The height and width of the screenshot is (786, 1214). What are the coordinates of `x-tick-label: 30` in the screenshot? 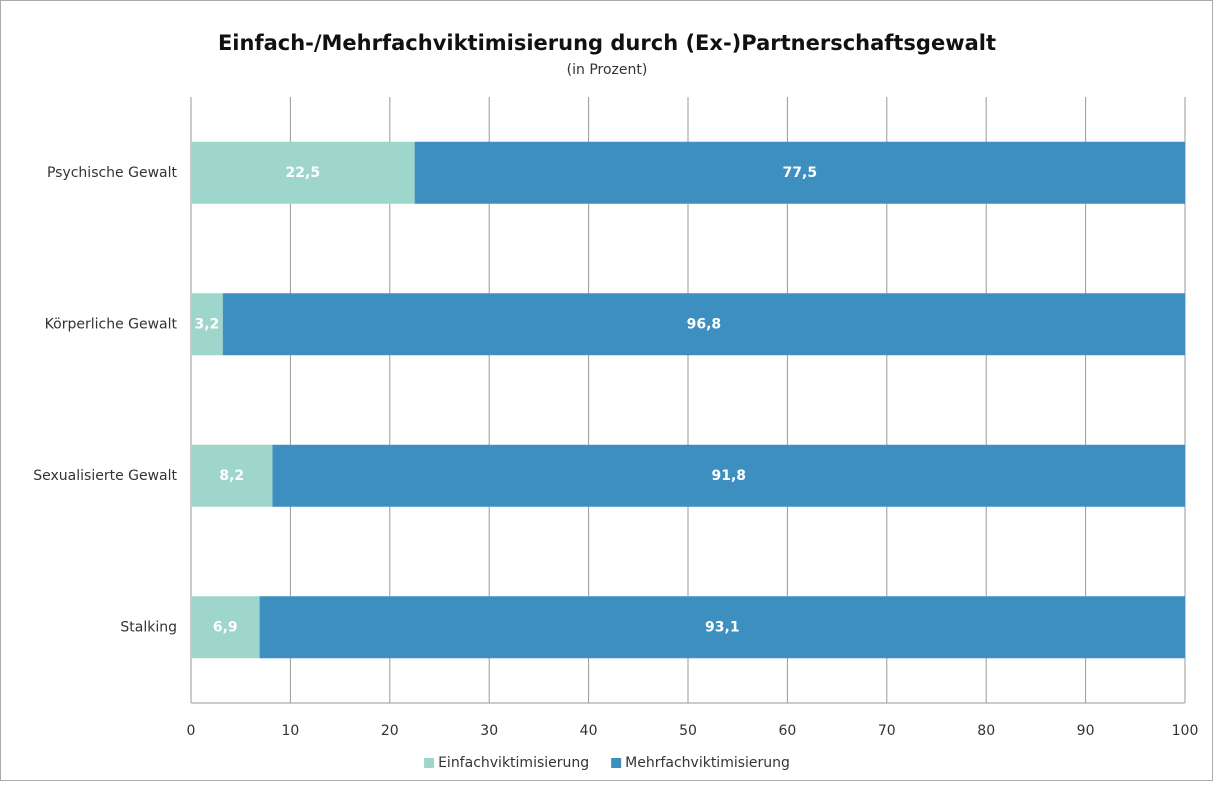 It's located at (489, 731).